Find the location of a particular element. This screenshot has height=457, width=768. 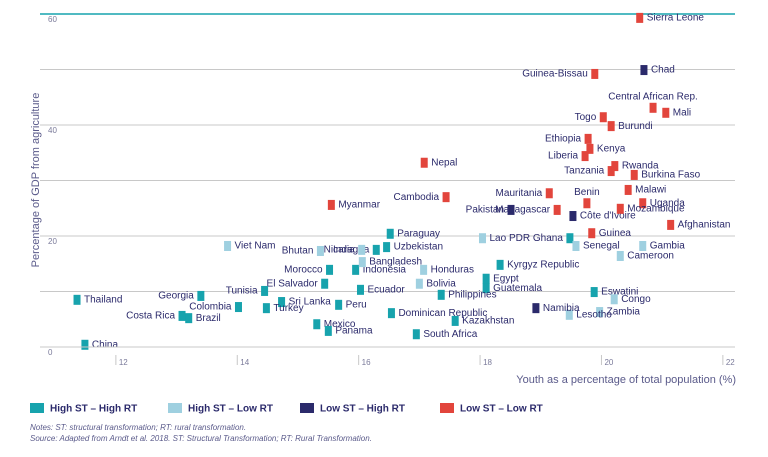

point-label: Cameroon is located at coordinates (650, 256).